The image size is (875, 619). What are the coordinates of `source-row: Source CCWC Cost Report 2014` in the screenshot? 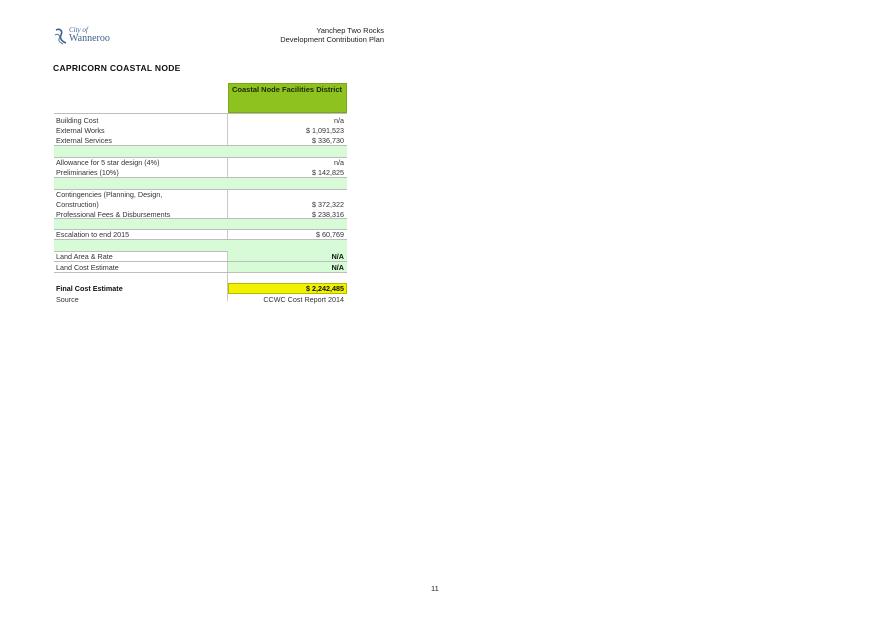 It's located at (200, 299).